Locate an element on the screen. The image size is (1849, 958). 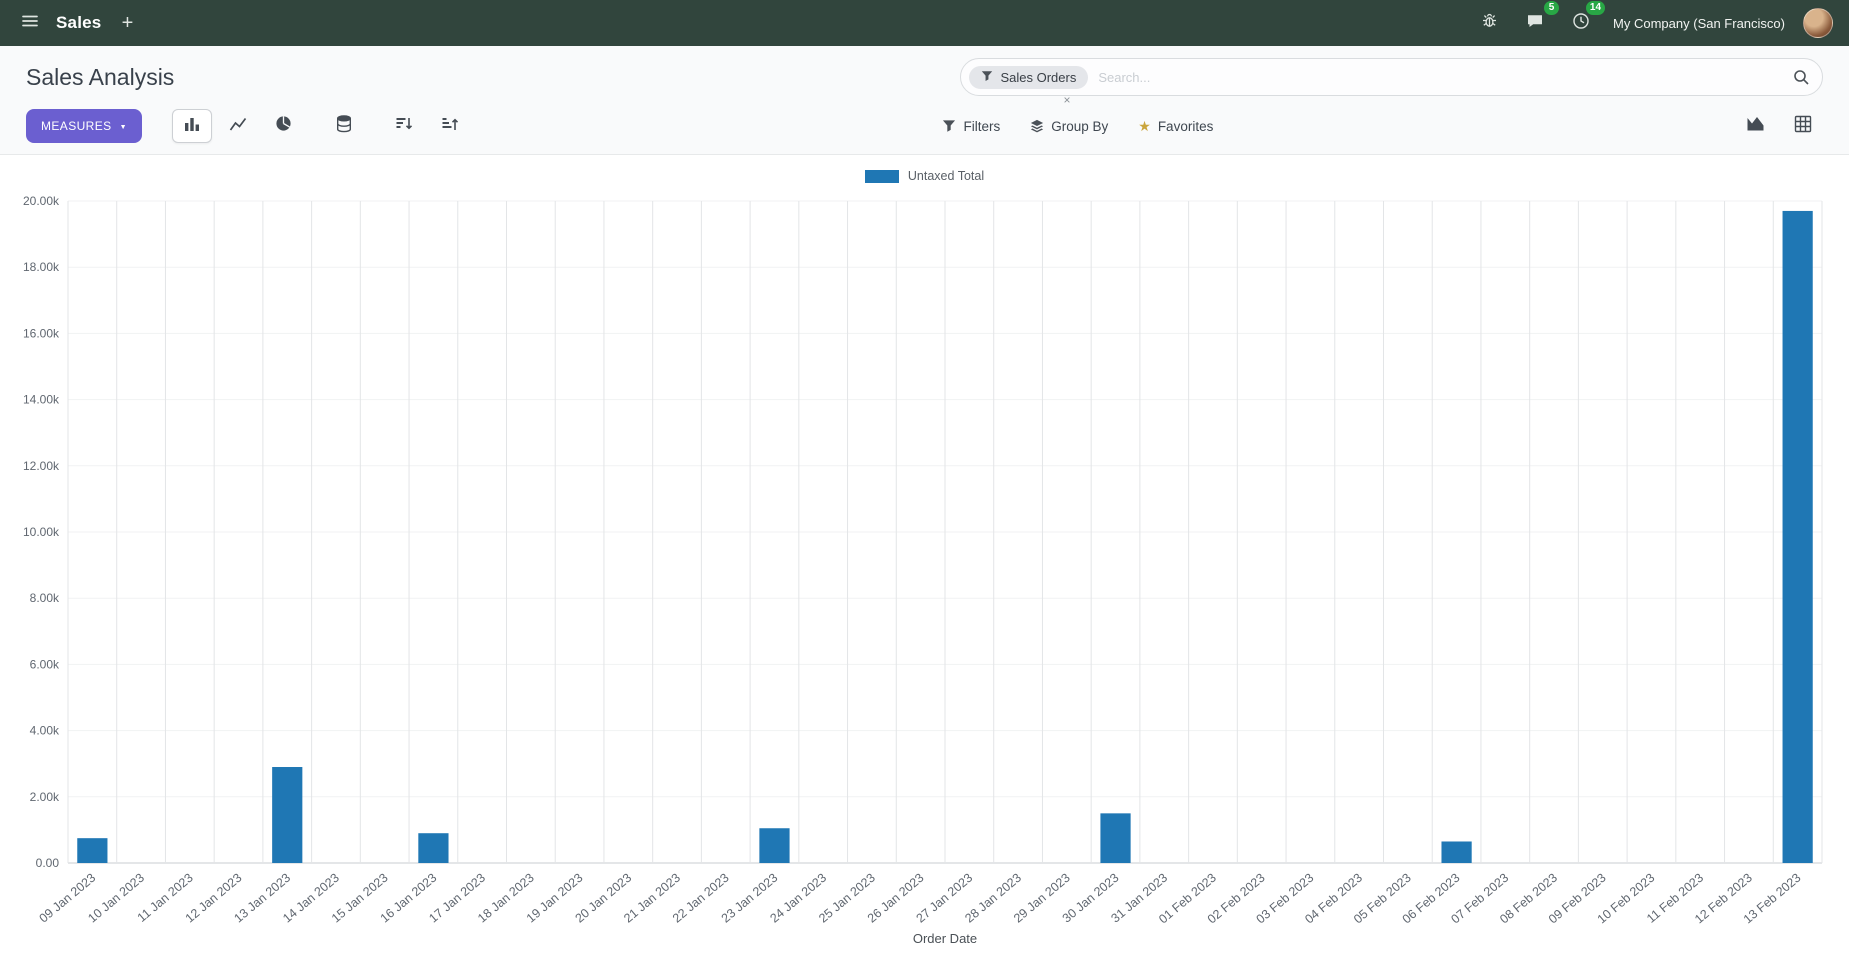
activities-button: 14 is located at coordinates (1586, 19).